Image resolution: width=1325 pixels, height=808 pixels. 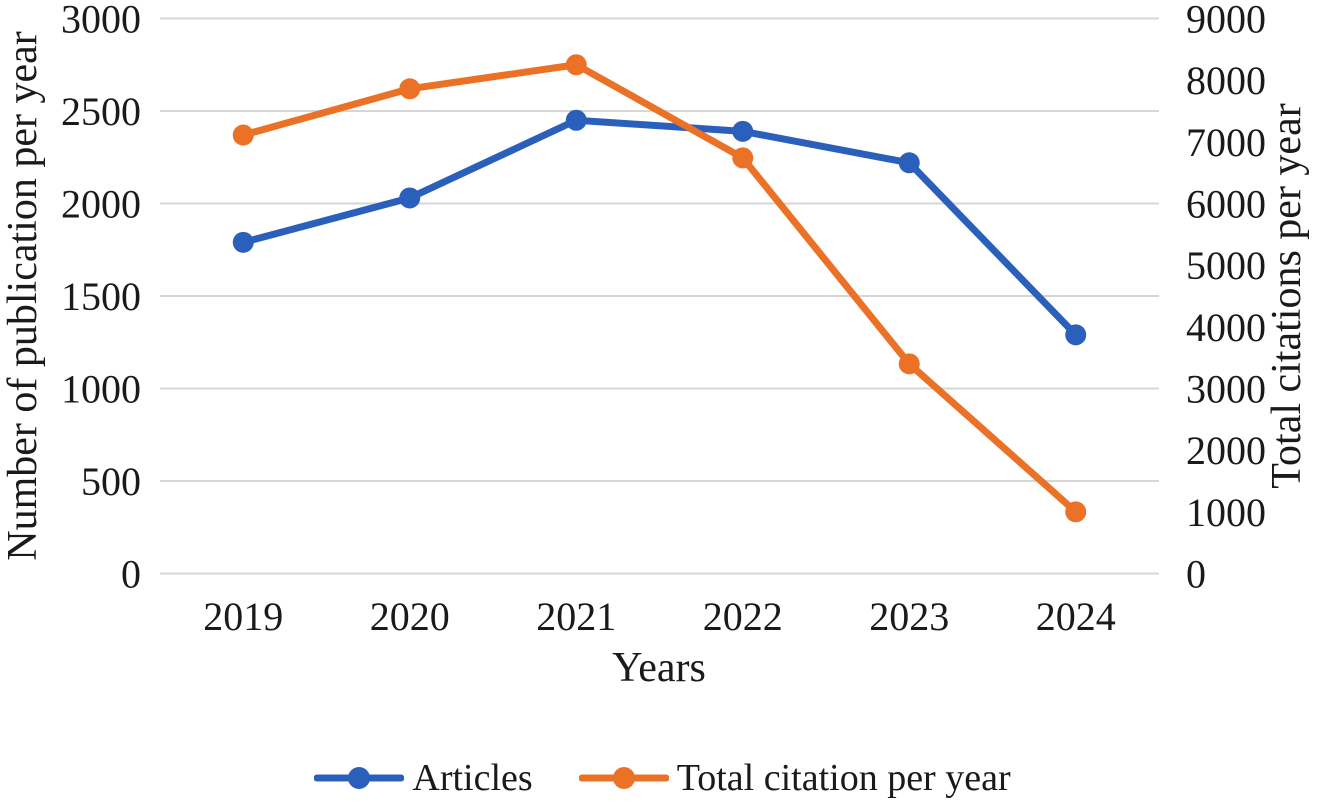 What do you see at coordinates (1076, 616) in the screenshot?
I see `x-tick-label: 2024` at bounding box center [1076, 616].